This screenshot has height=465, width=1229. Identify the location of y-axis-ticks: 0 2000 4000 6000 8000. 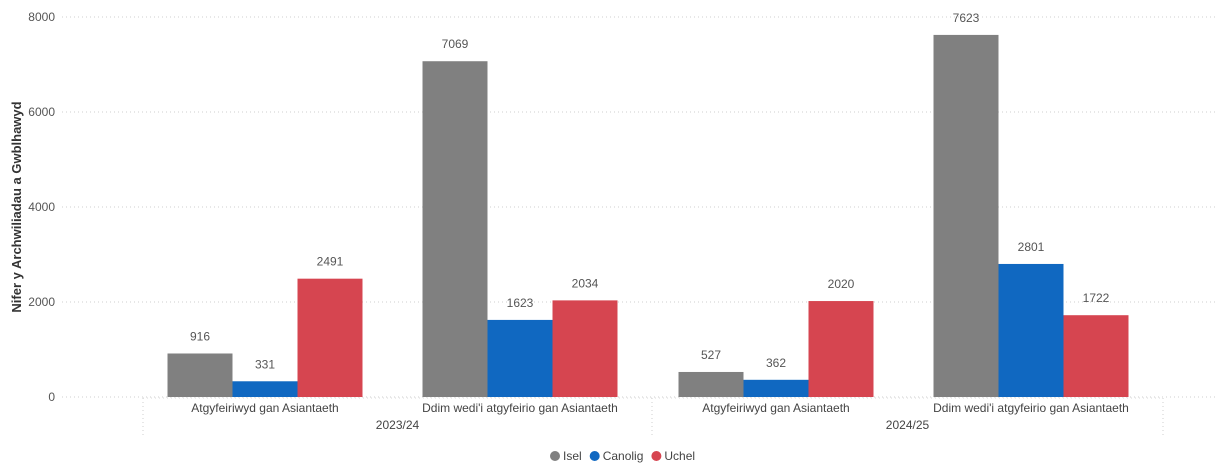
(41, 207).